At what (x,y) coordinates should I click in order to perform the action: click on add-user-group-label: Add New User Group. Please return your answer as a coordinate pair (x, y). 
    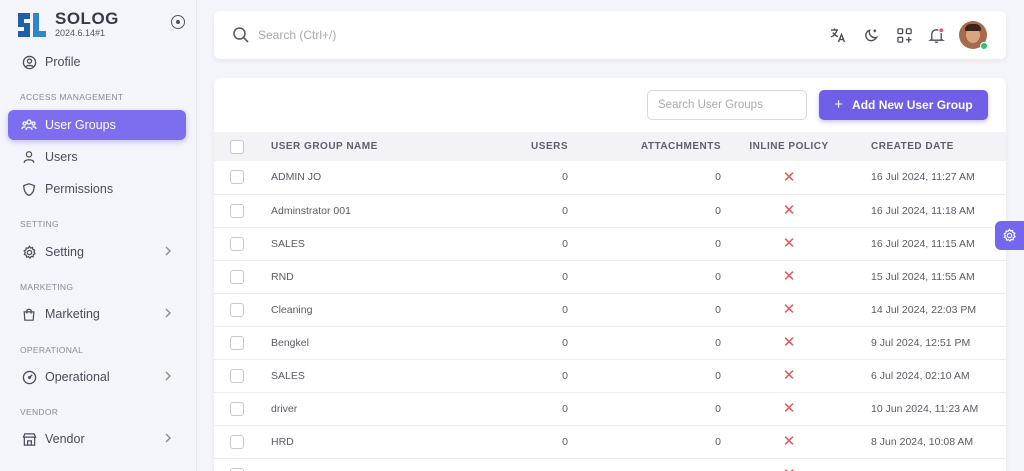
    Looking at the image, I should click on (912, 105).